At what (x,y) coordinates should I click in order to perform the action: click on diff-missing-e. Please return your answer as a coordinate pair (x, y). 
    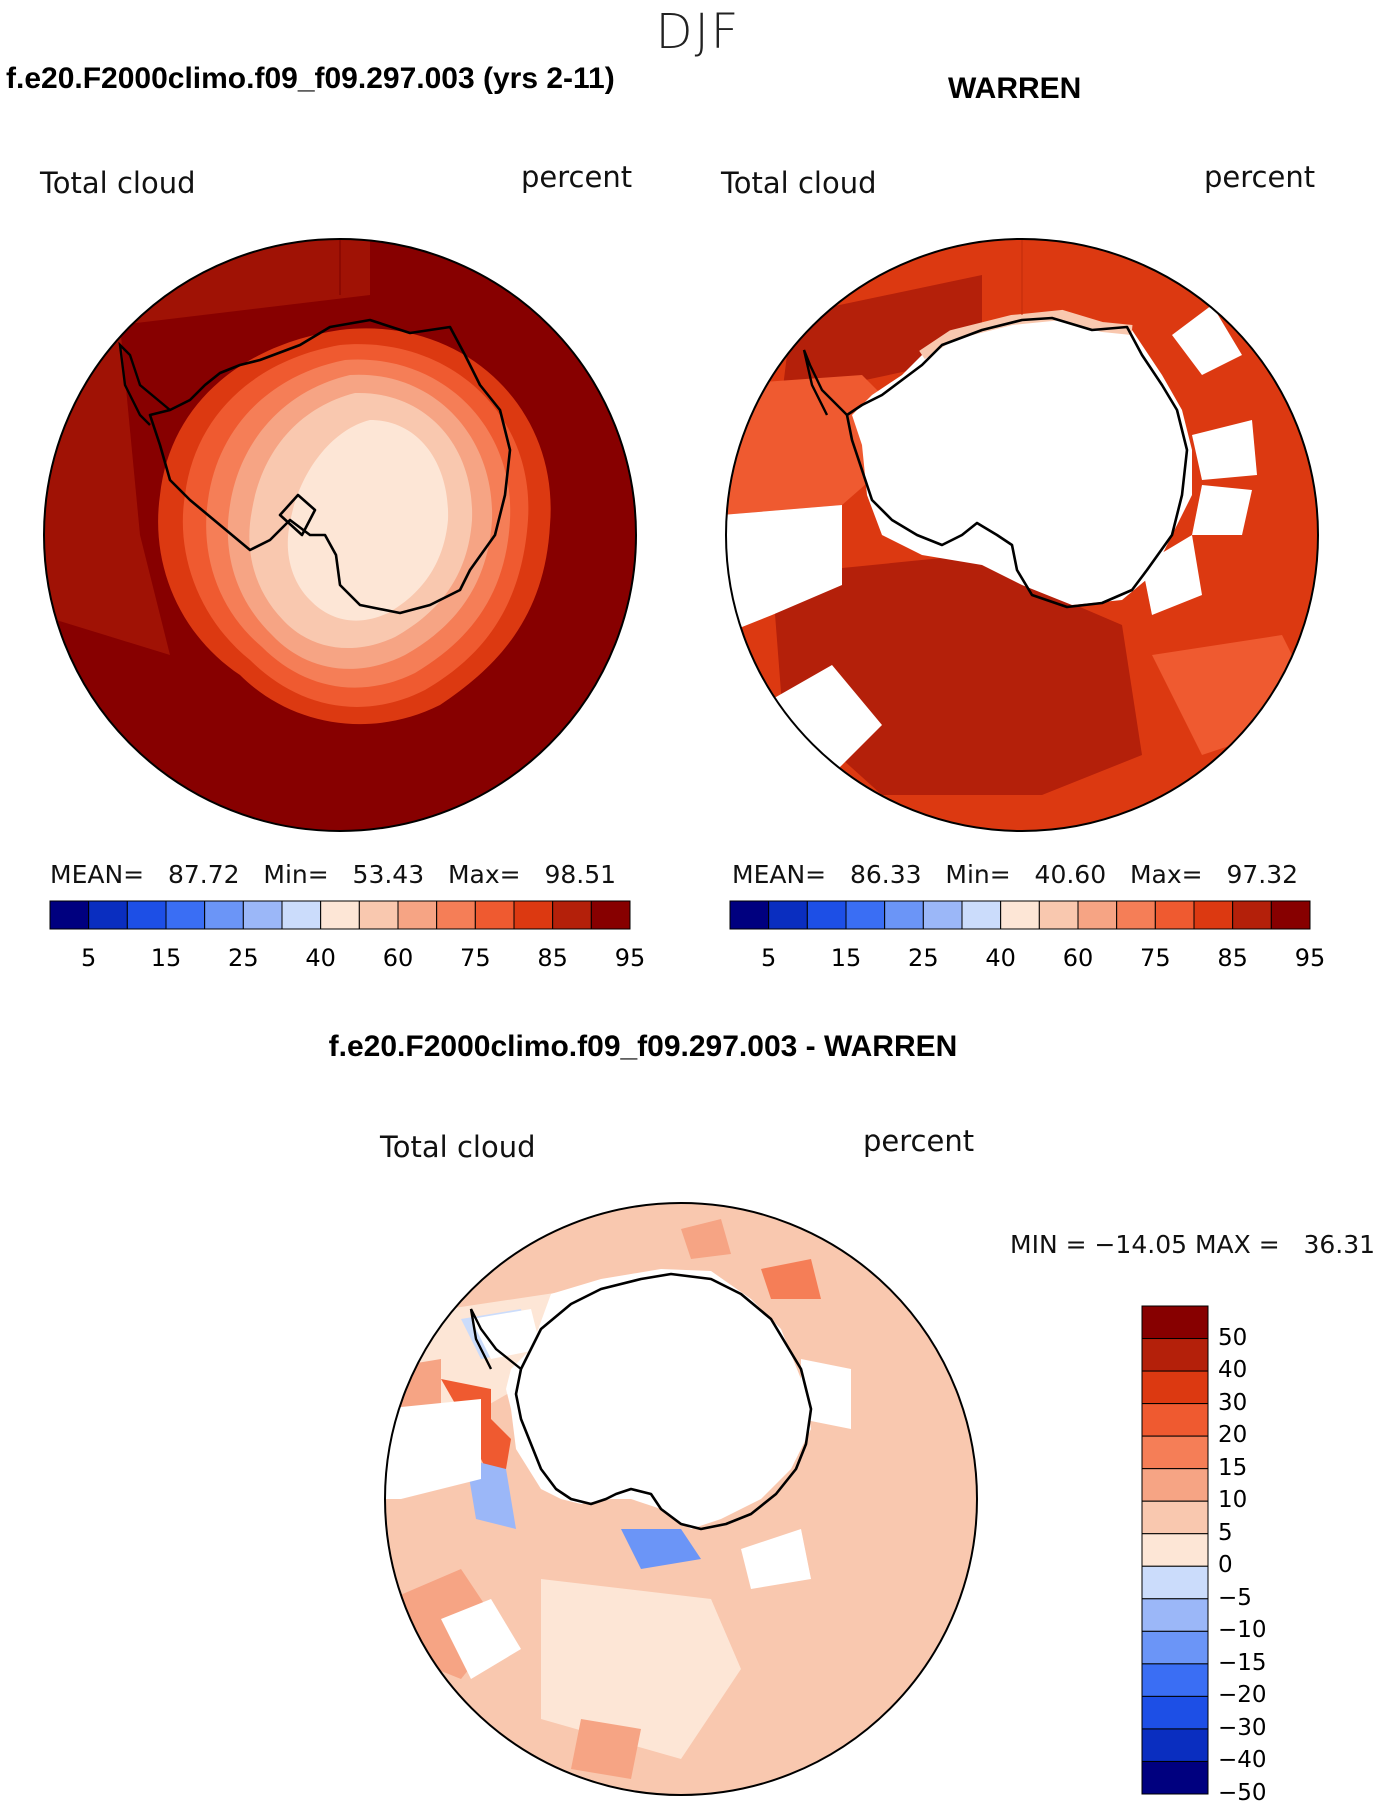
    Looking at the image, I should click on (826, 1394).